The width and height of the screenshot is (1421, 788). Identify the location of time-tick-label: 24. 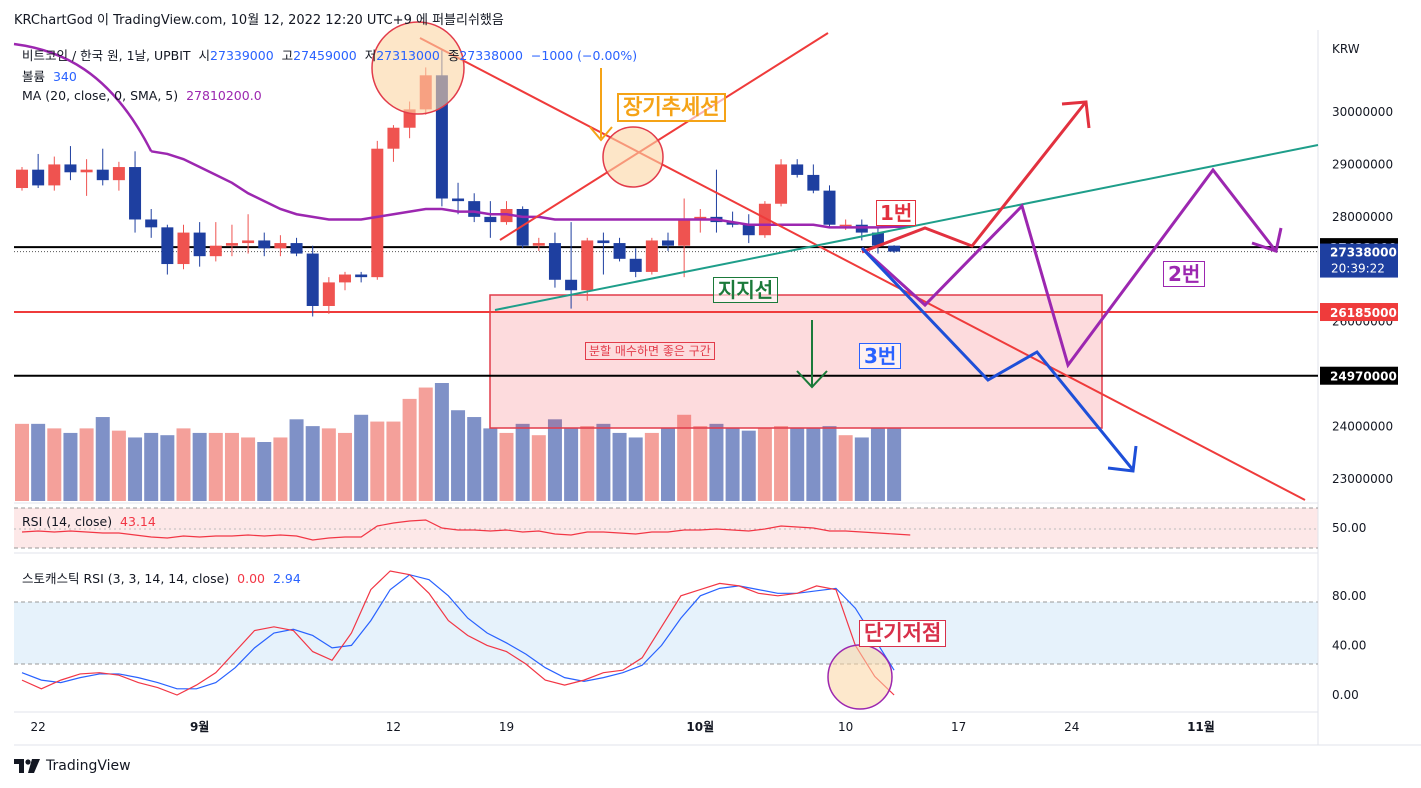
(1071, 727).